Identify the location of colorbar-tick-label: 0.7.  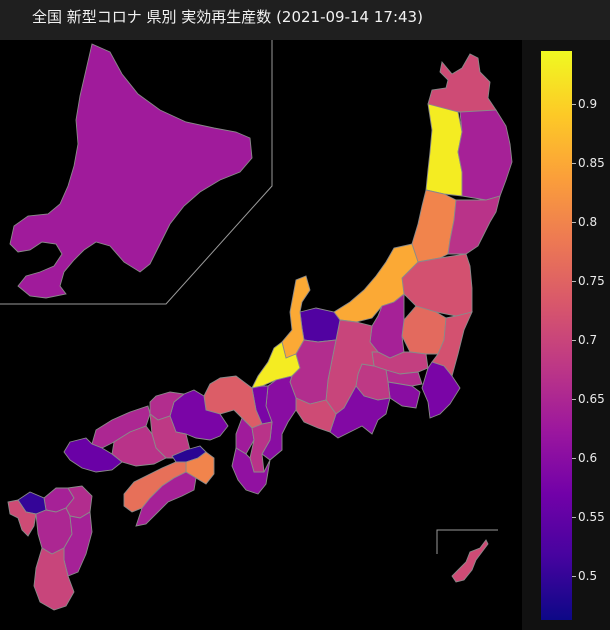
(588, 340).